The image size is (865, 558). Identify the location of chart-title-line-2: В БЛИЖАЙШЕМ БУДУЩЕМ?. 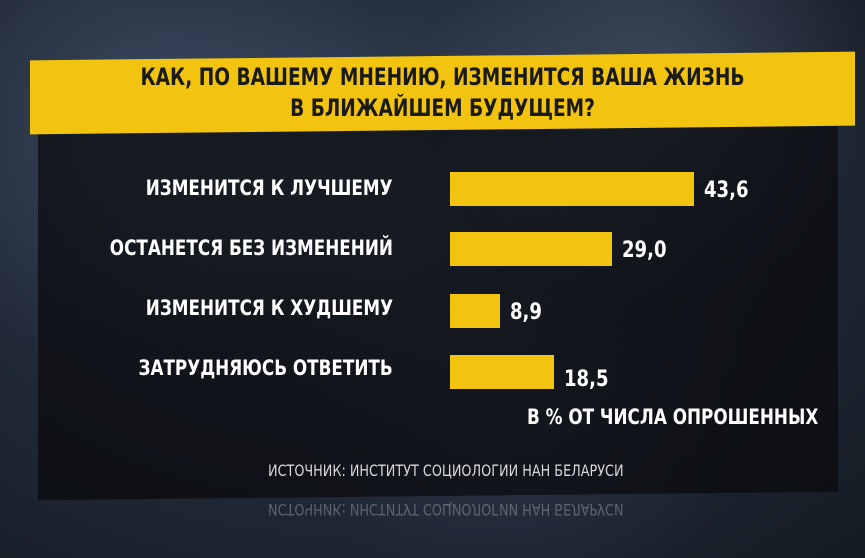
(442, 108).